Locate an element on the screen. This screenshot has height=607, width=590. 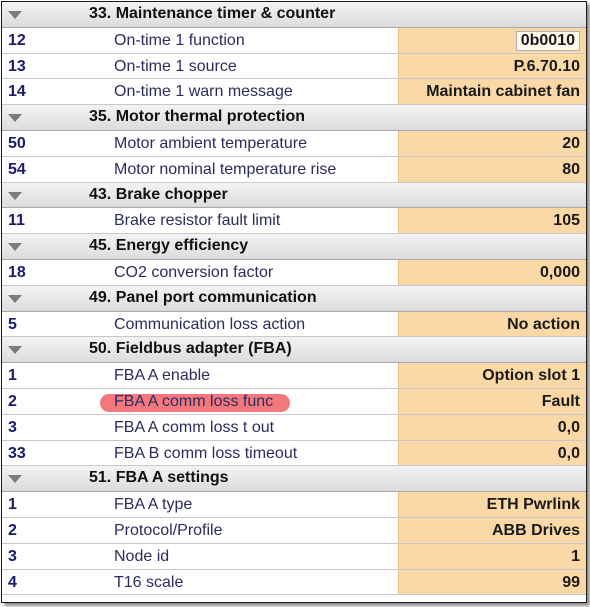
param-id: 33 is located at coordinates (17, 453).